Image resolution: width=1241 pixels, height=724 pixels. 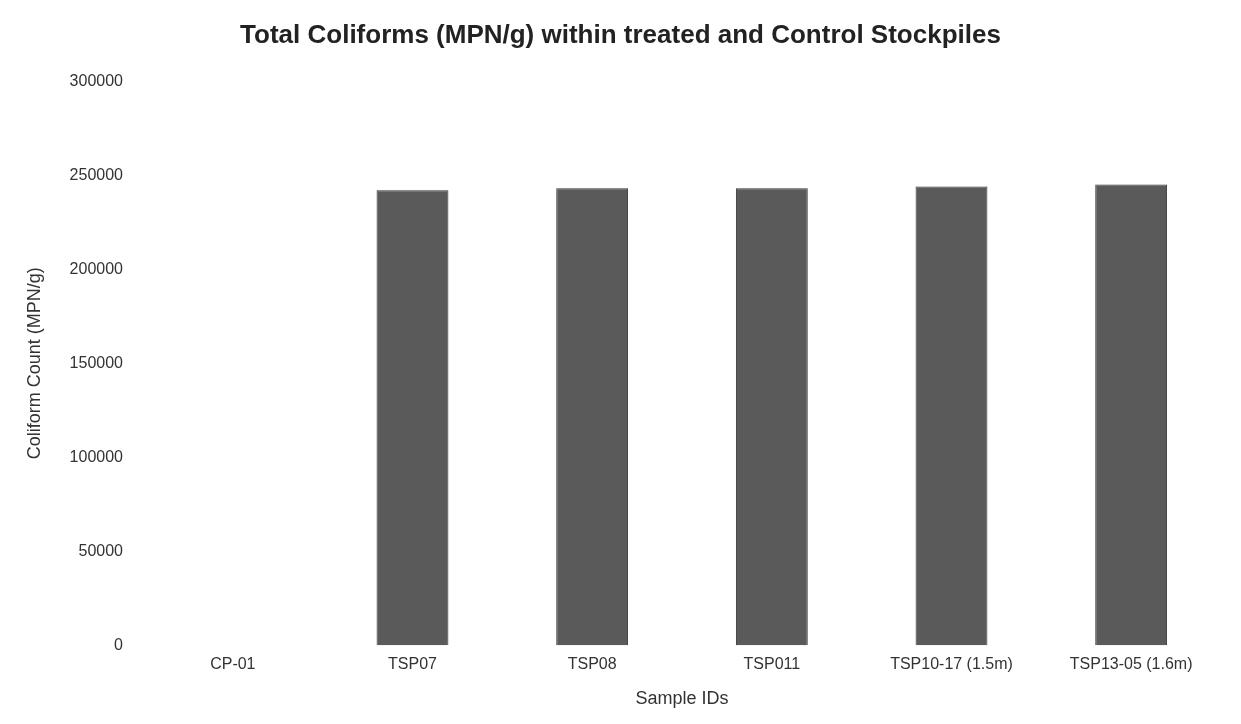 I want to click on y-tick-label: 300000, so click(x=96, y=80).